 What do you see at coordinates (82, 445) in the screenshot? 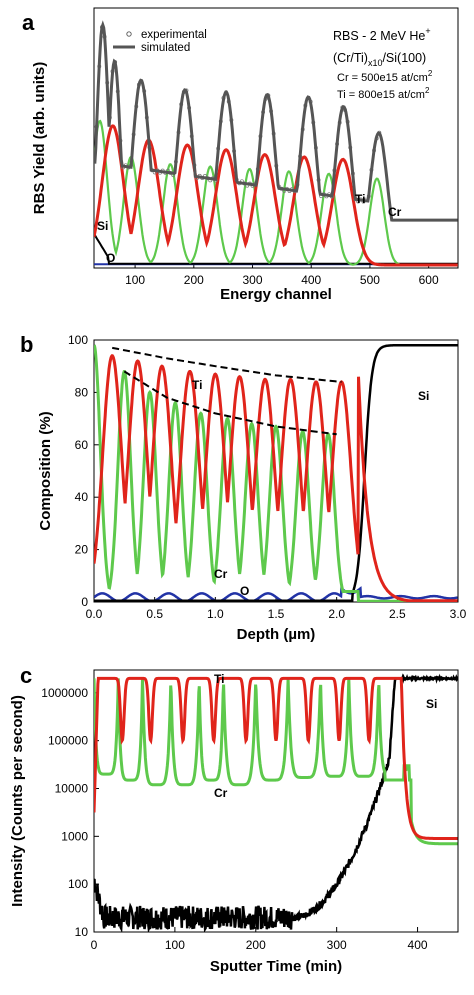
I see `y-tick-label-b: 60` at bounding box center [82, 445].